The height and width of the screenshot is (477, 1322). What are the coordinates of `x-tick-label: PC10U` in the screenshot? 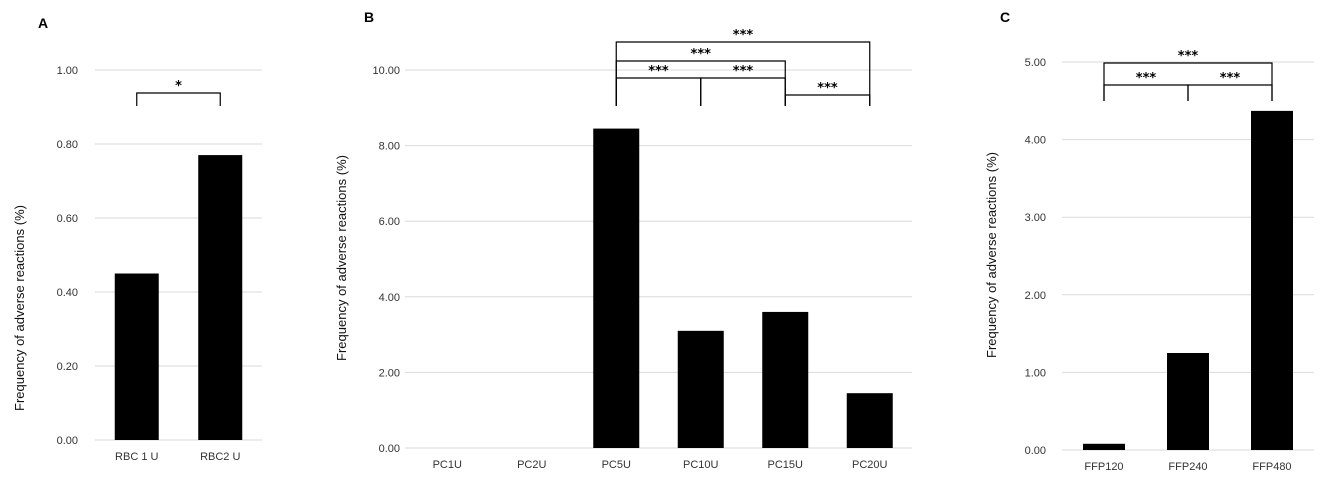 It's located at (701, 465).